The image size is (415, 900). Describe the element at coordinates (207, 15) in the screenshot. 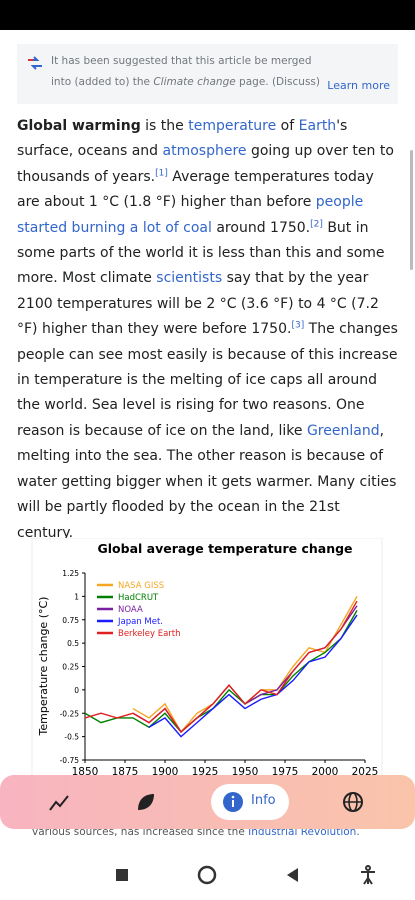

I see `status-bar` at that location.